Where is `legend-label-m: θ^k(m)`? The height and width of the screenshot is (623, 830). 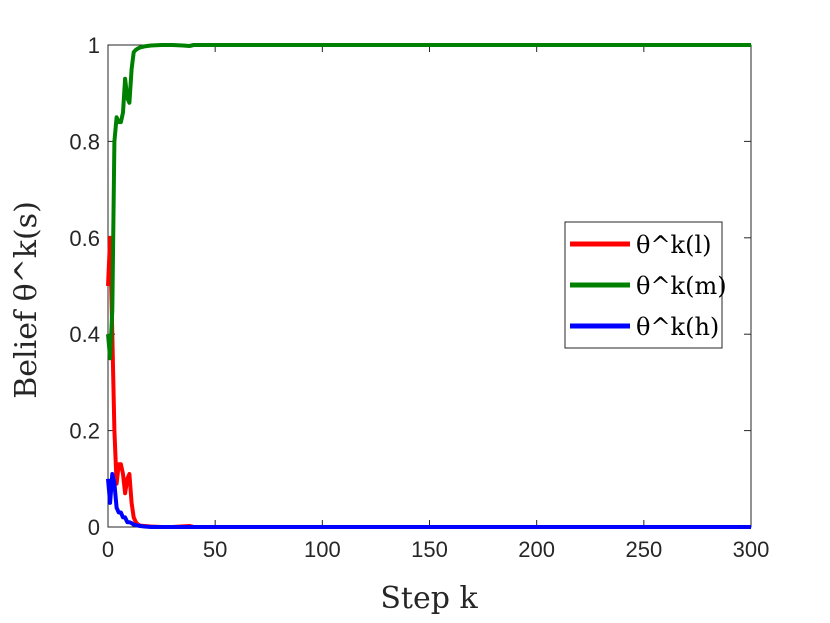
legend-label-m: θ^k(m) is located at coordinates (681, 286).